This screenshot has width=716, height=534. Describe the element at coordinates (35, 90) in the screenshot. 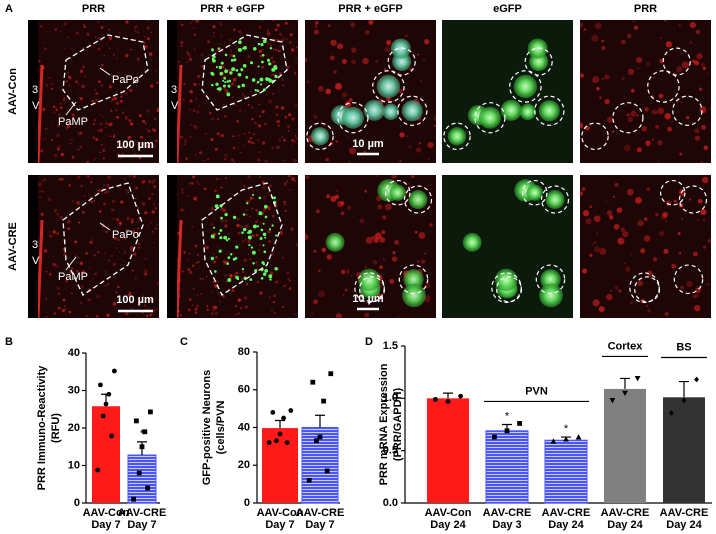

I see `ventricle-label: 3` at that location.